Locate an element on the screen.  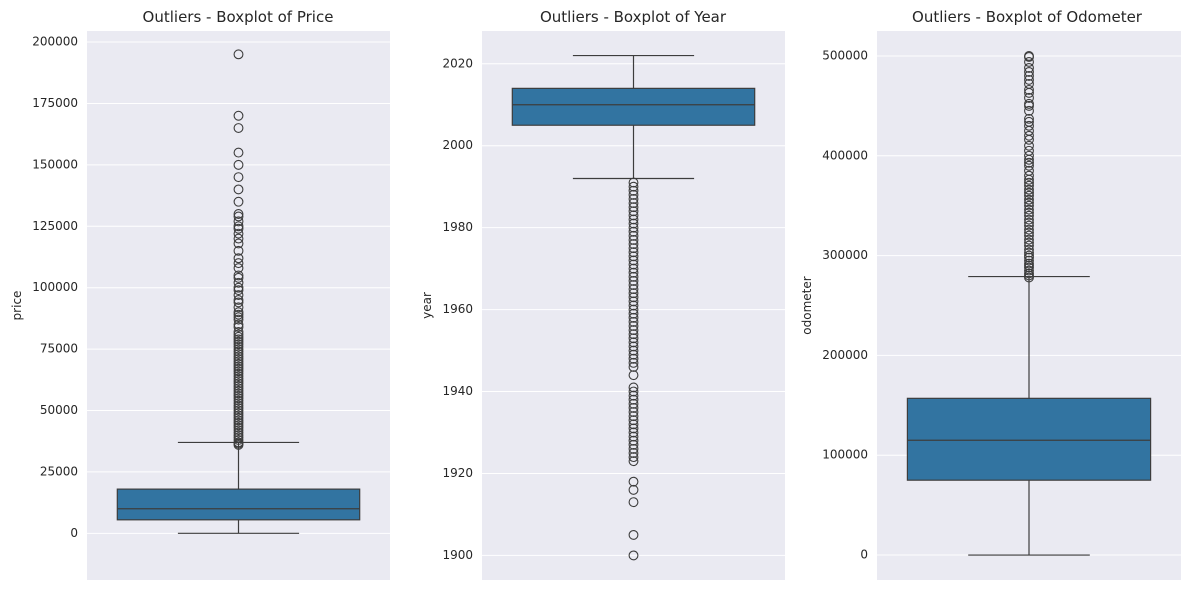
y-tick-label: 75000 is located at coordinates (59, 349).